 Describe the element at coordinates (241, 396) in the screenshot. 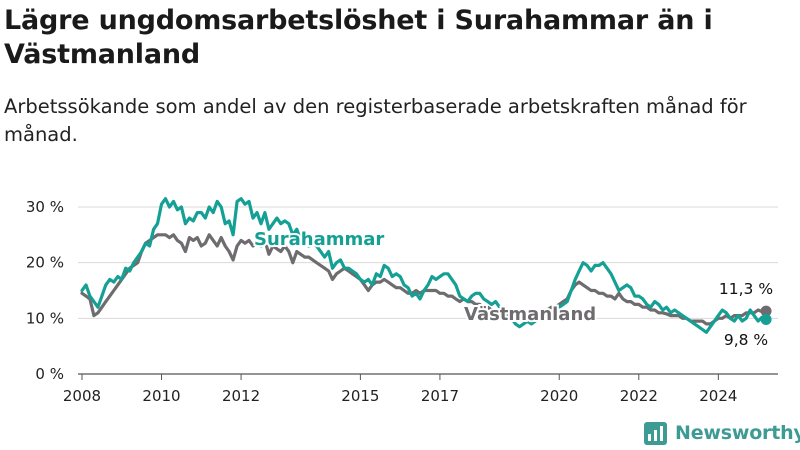

I see `x-tick-label: 2012` at that location.